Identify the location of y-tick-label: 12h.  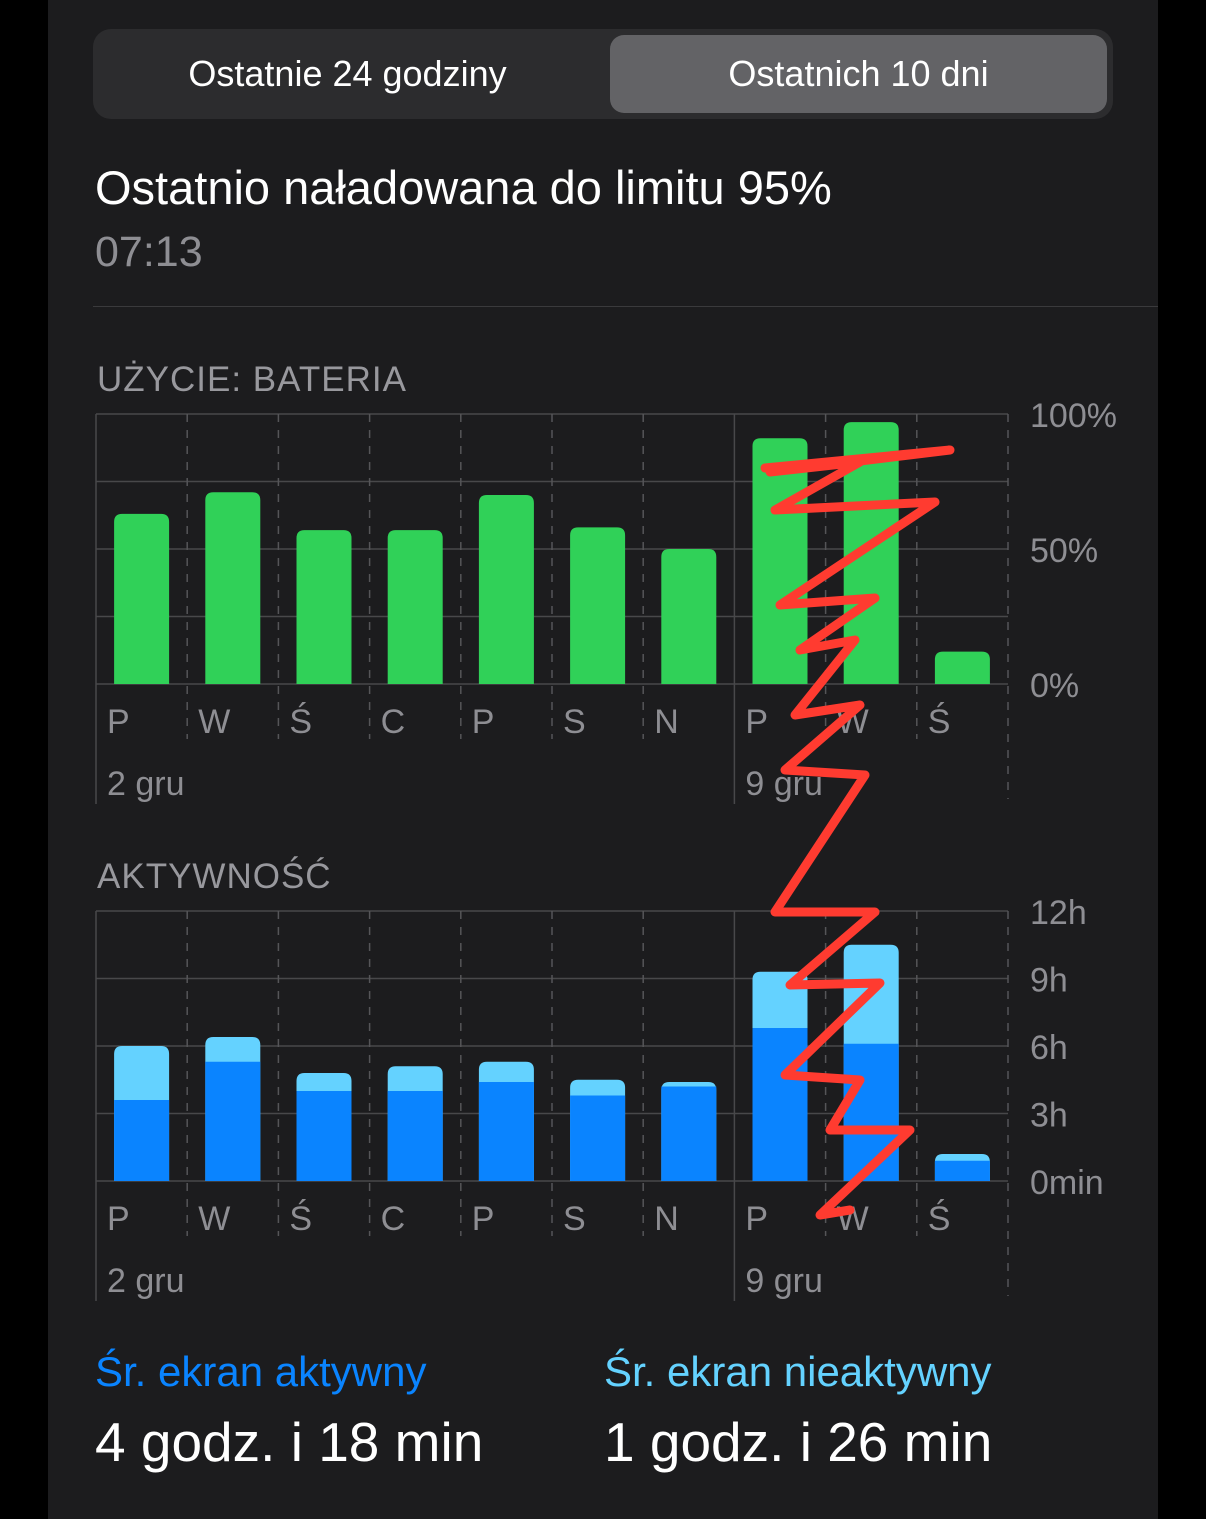
(1058, 913).